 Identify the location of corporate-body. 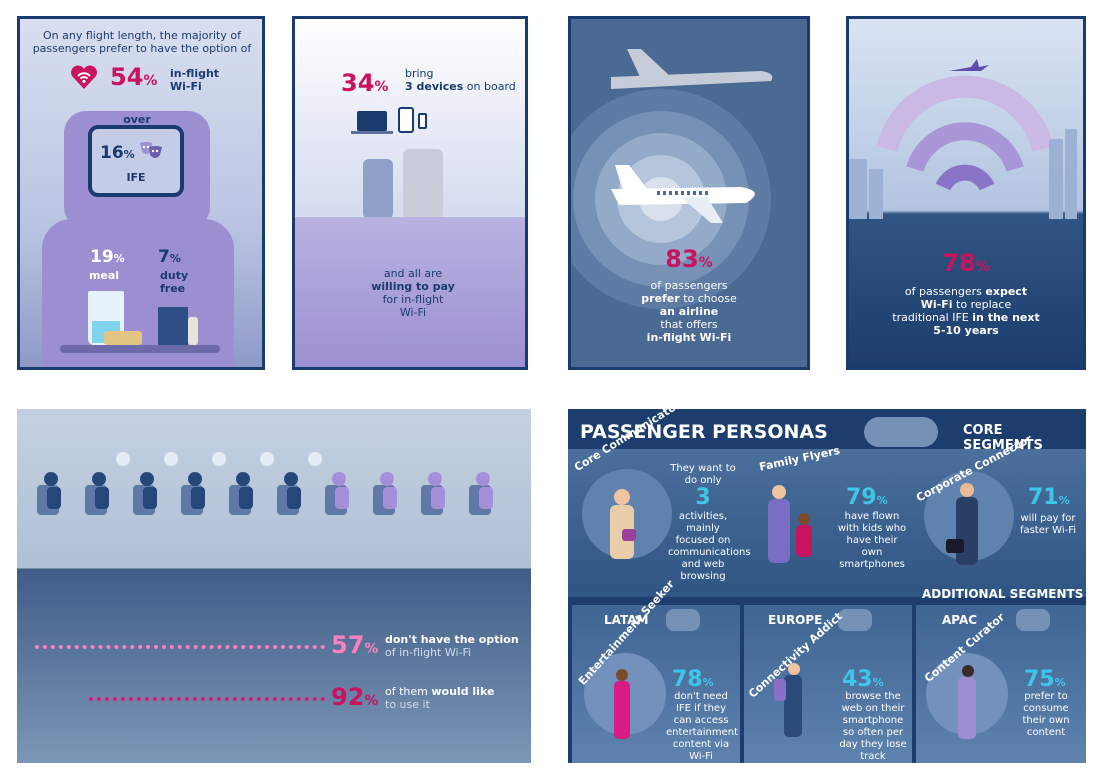
(967, 531).